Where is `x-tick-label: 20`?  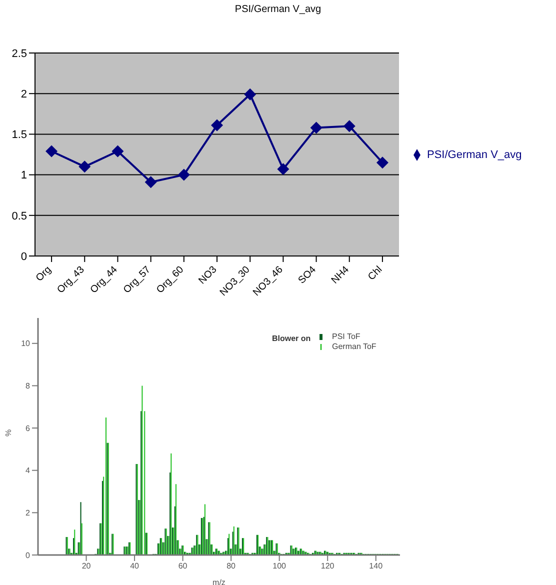
x-tick-label: 20 is located at coordinates (87, 566).